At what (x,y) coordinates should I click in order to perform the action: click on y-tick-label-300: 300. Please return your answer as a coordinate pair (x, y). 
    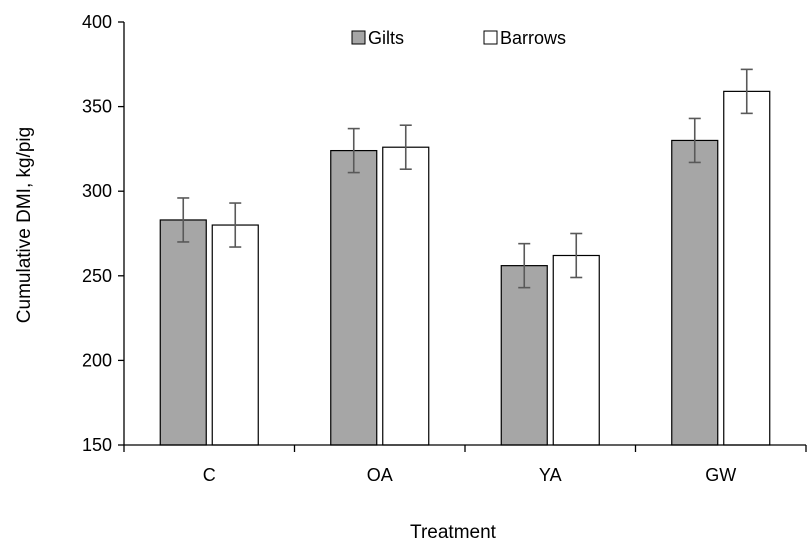
    Looking at the image, I should click on (97, 191).